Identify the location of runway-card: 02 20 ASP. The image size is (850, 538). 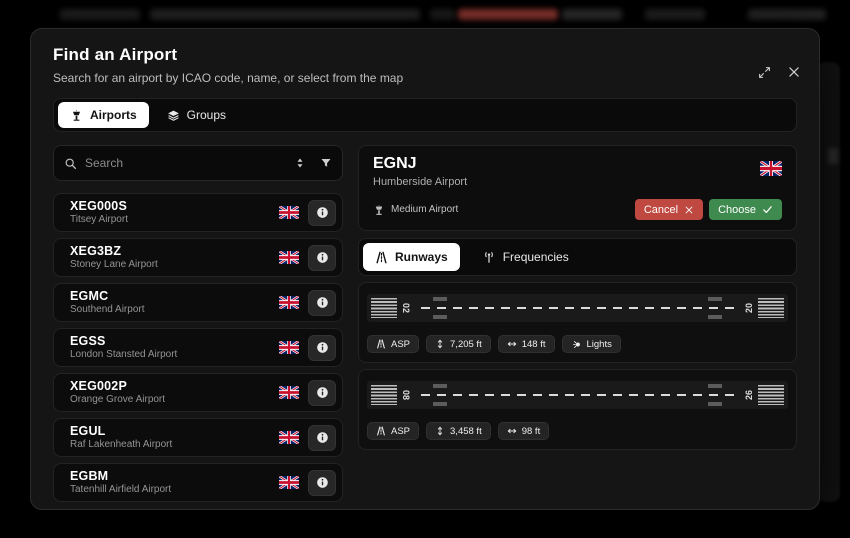
(577, 322).